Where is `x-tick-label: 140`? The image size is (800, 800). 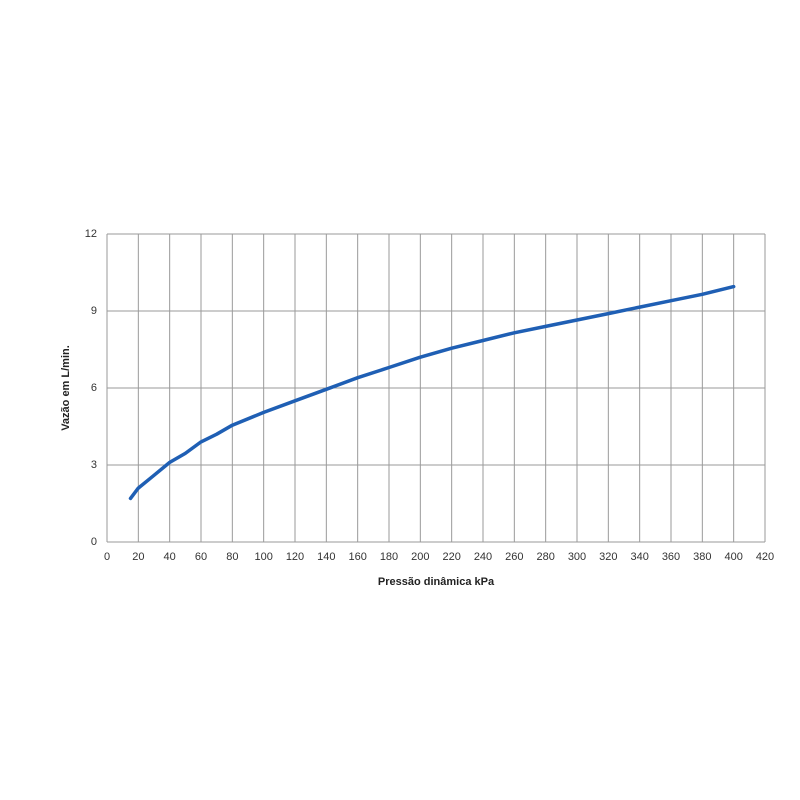
x-tick-label: 140 is located at coordinates (326, 557).